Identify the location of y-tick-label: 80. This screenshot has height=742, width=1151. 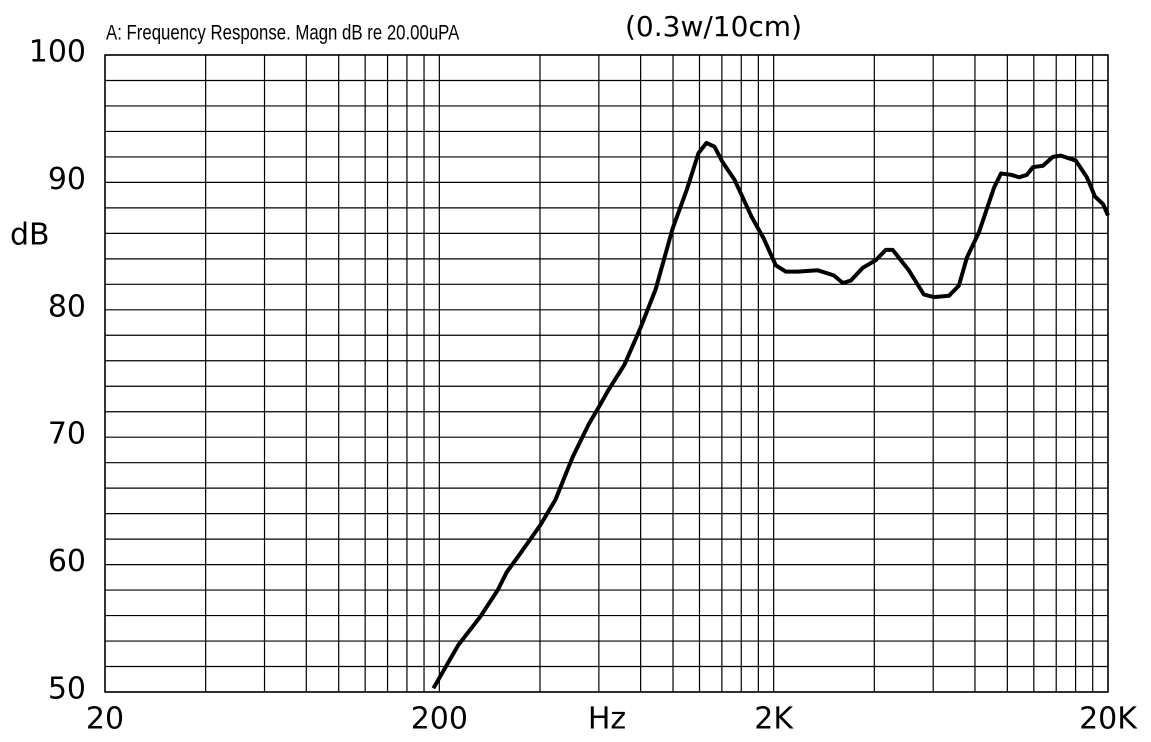
(67, 306).